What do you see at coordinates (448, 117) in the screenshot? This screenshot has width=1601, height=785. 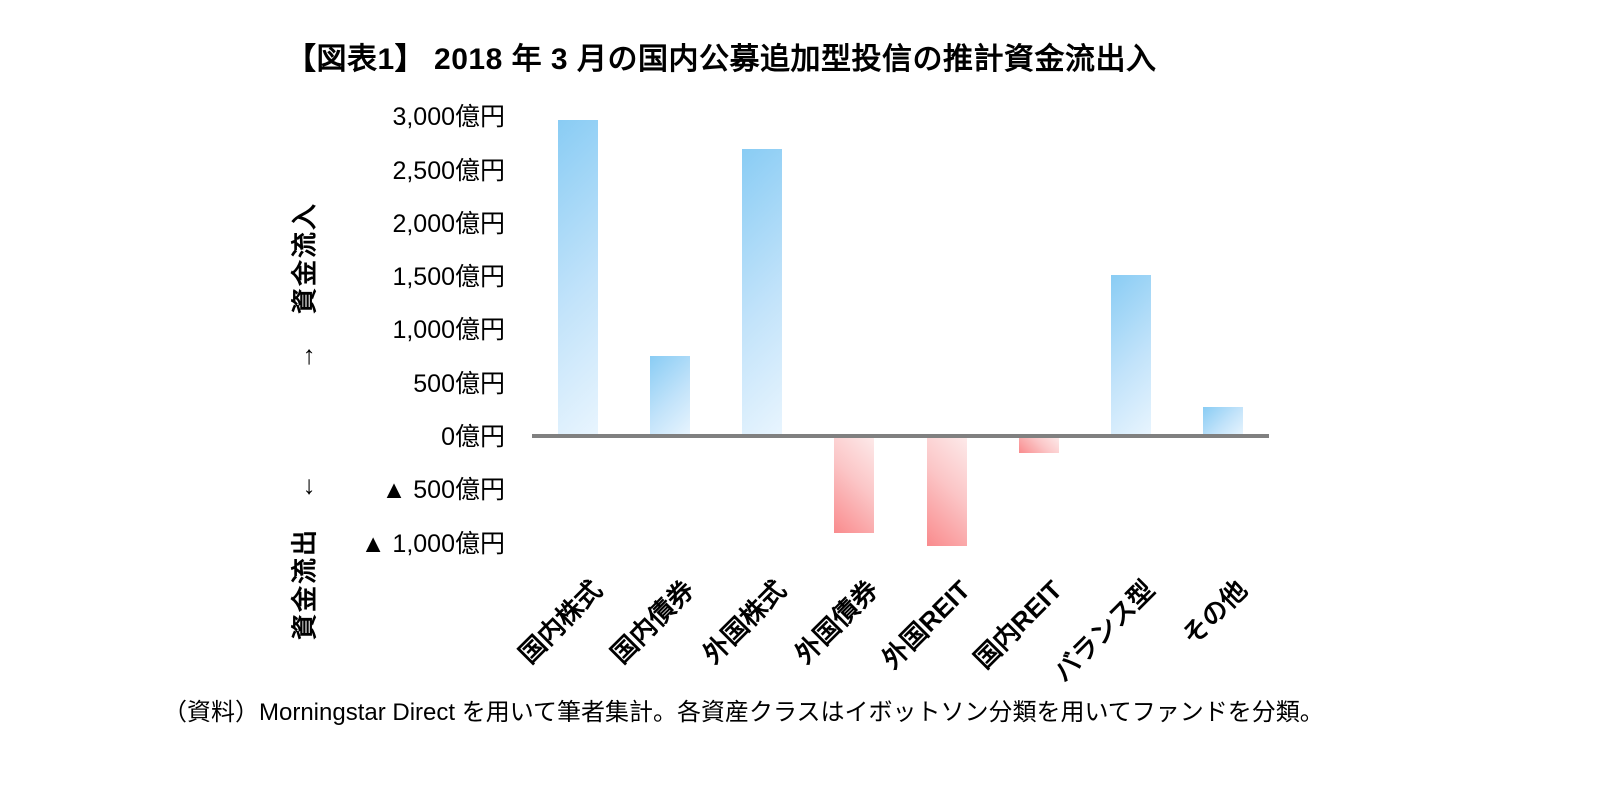 I see `y-axis-tick-label: 3,000億円` at bounding box center [448, 117].